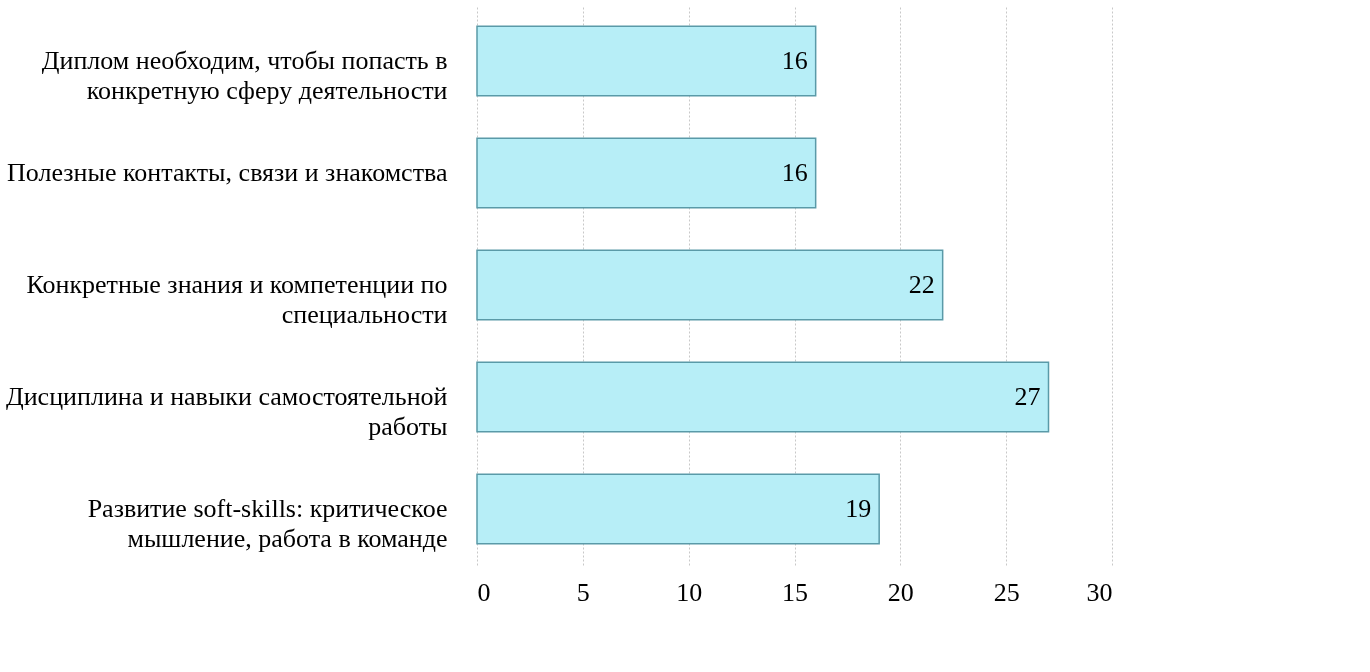 This screenshot has height=672, width=1370. Describe the element at coordinates (267, 523) in the screenshot. I see `y-tick-label: Развитие soft-skills: критическое мышление, работа в команде` at that location.